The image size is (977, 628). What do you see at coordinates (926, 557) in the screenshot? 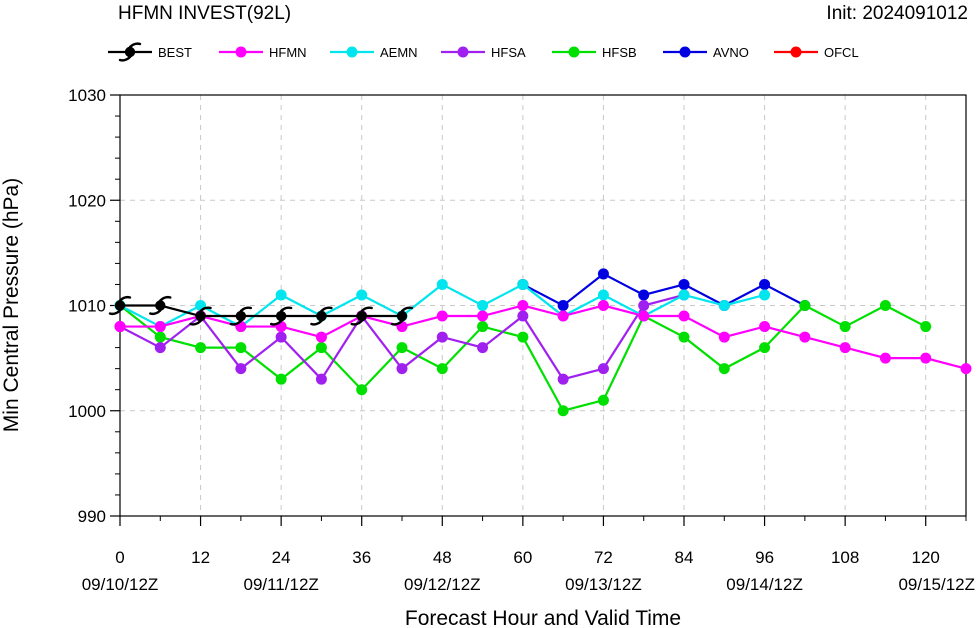
I see `x-tick-label: 120` at bounding box center [926, 557].